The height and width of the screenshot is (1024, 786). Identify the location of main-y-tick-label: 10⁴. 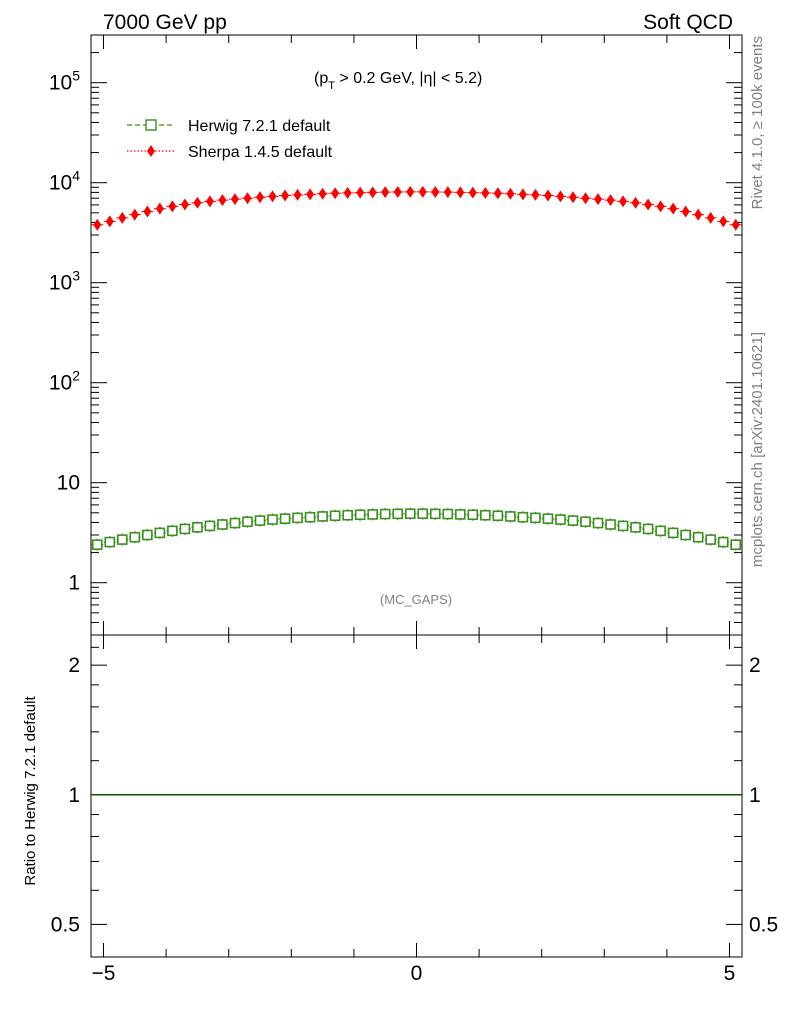
(64, 181).